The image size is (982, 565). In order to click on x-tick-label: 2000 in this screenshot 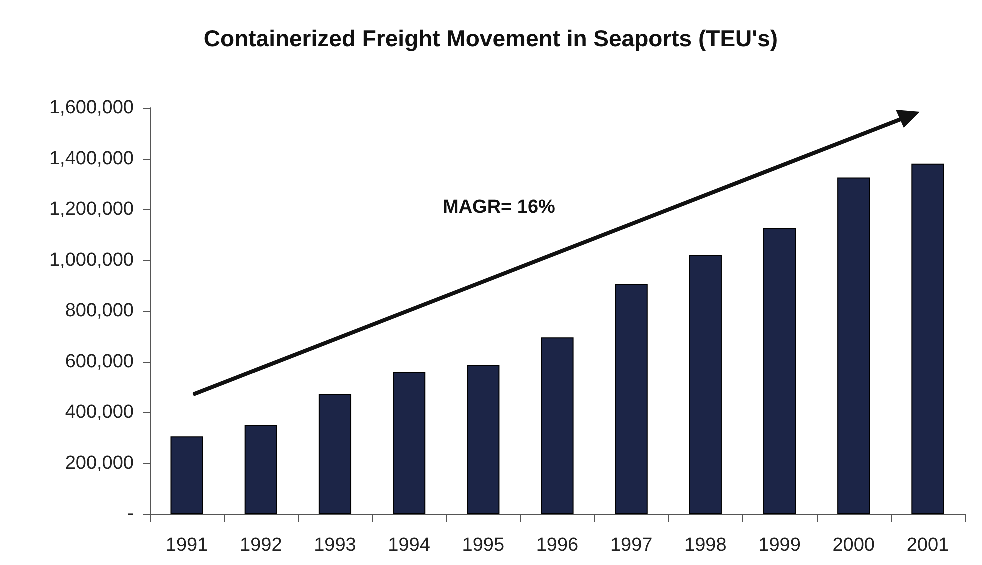, I will do `click(854, 545)`.